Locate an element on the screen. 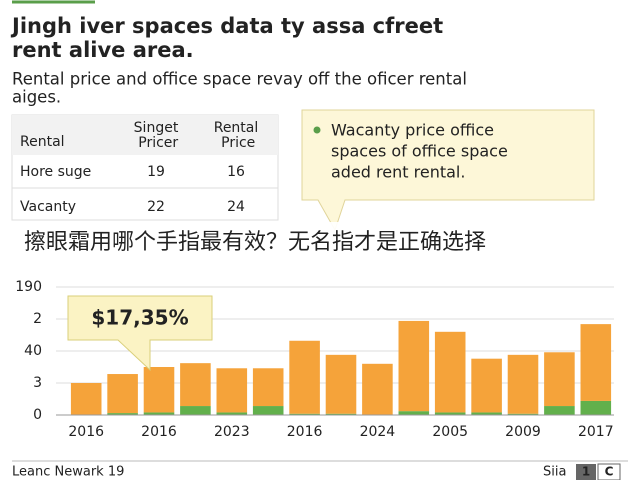 The image size is (640, 480). table-cell: 24 is located at coordinates (236, 207).